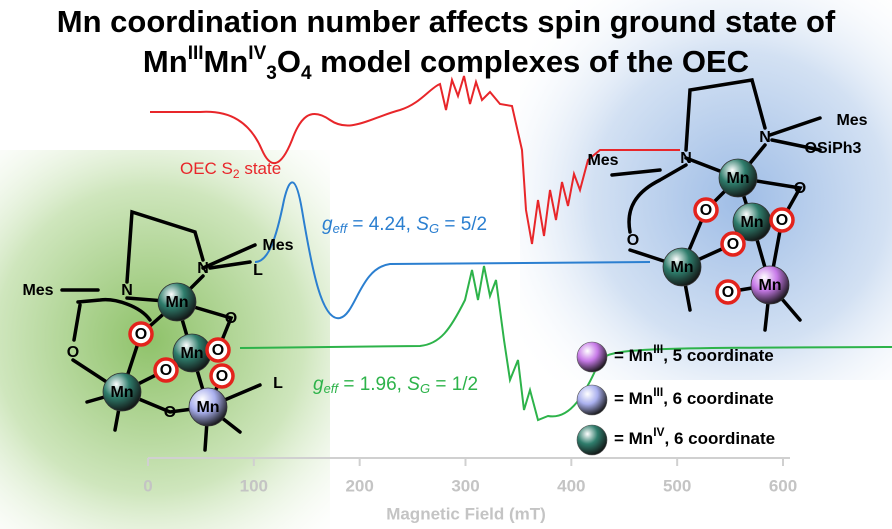 This screenshot has height=529, width=892. Describe the element at coordinates (289, 61) in the screenshot. I see `title-part: O` at that location.